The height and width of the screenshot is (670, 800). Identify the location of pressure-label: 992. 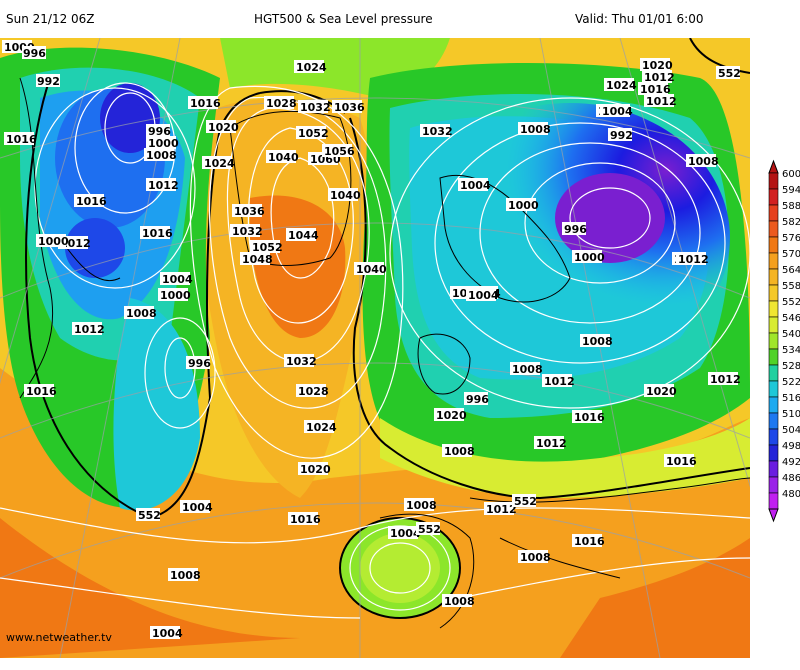
(620, 135).